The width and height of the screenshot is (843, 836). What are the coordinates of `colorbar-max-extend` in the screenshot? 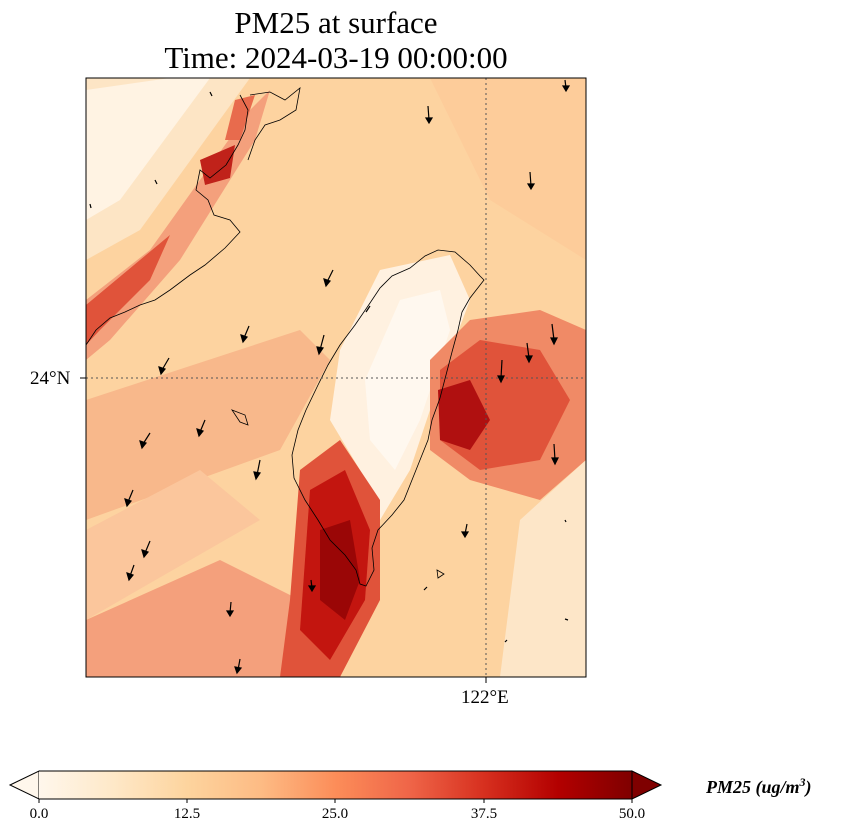 It's located at (647, 785).